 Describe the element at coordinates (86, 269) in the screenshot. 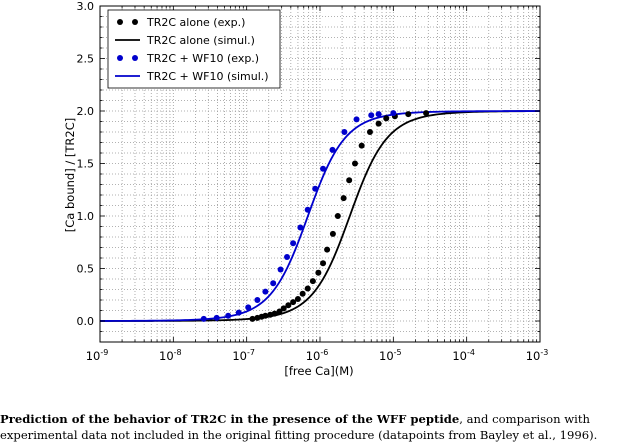

I see `y-tick-label: 0.5` at that location.